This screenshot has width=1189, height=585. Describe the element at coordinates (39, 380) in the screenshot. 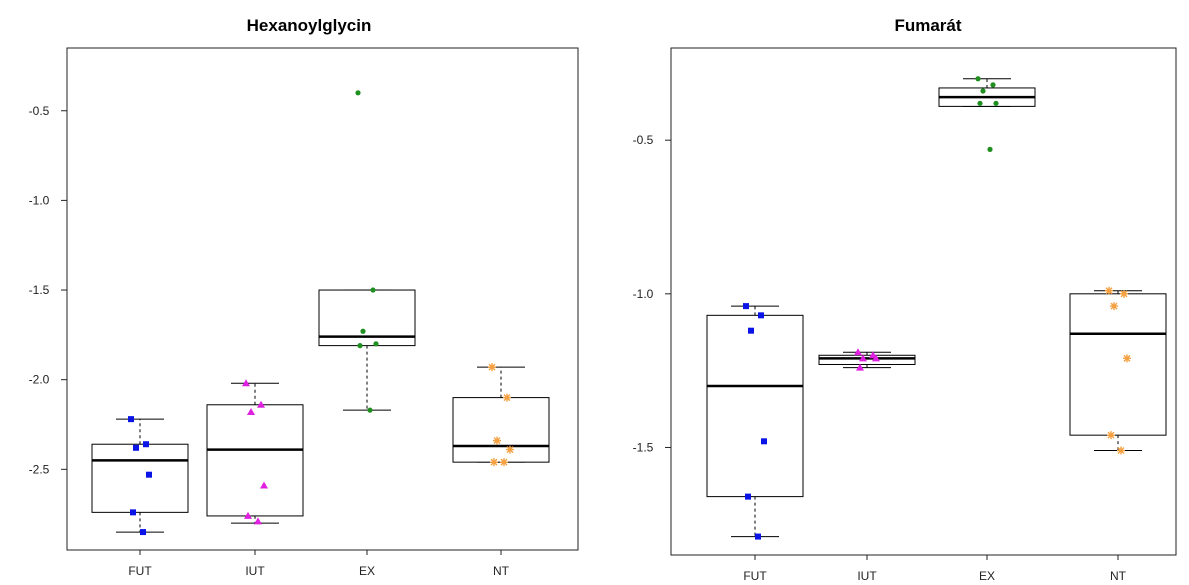

I see `y-tick-label: -2.0` at that location.